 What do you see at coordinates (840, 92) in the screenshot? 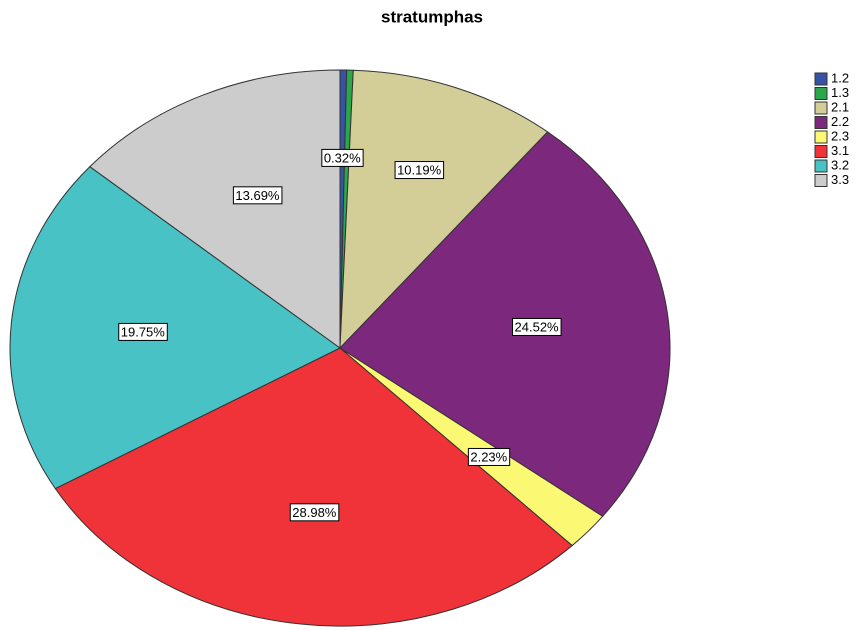
I see `legend-label: 1.3` at bounding box center [840, 92].